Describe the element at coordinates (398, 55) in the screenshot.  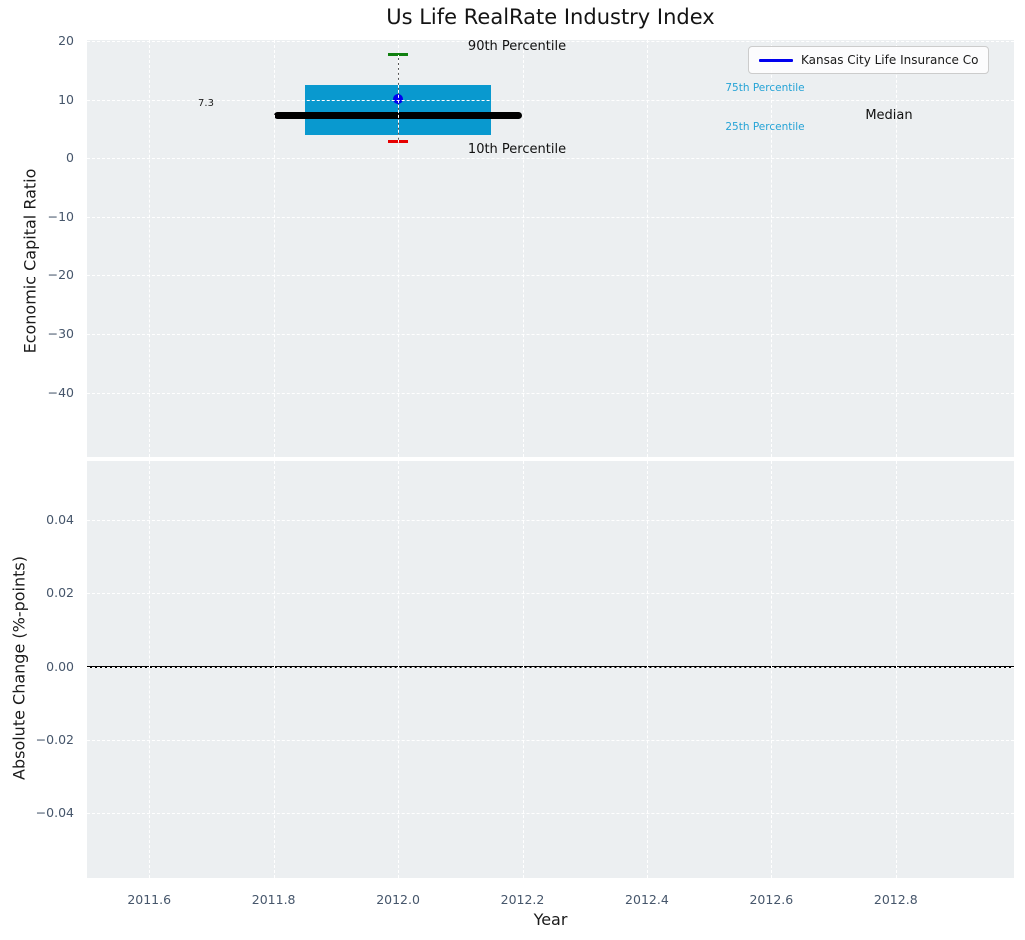
I see `p90-cap-marker` at that location.